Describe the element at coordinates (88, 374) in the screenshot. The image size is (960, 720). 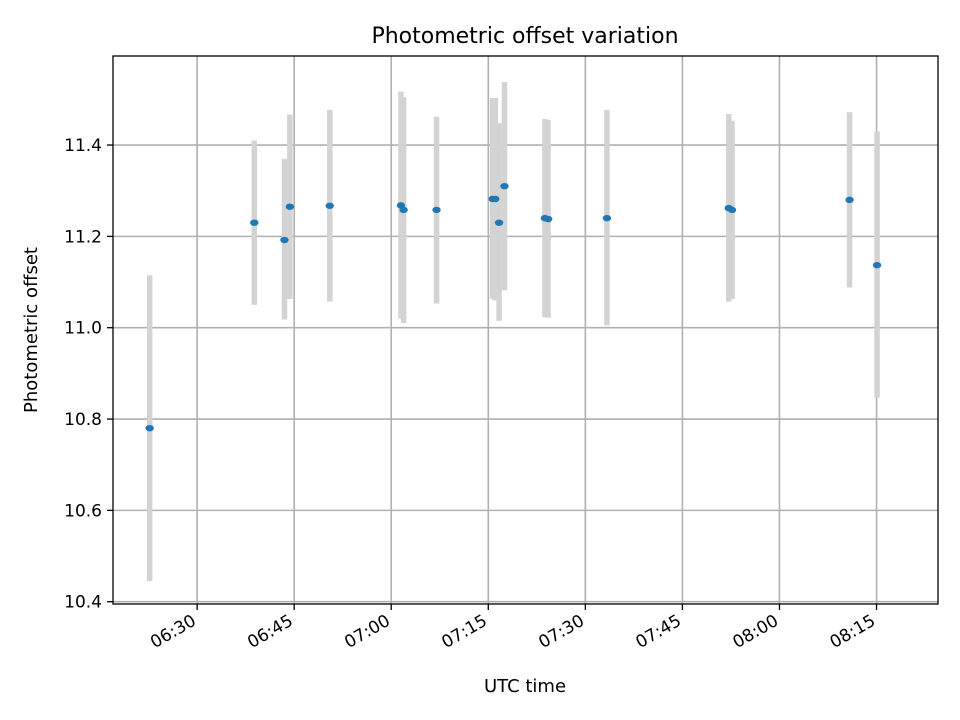
I see `y-axis-ticks: 10.4 10.6 10.8 11.0 11.2 11.4` at that location.